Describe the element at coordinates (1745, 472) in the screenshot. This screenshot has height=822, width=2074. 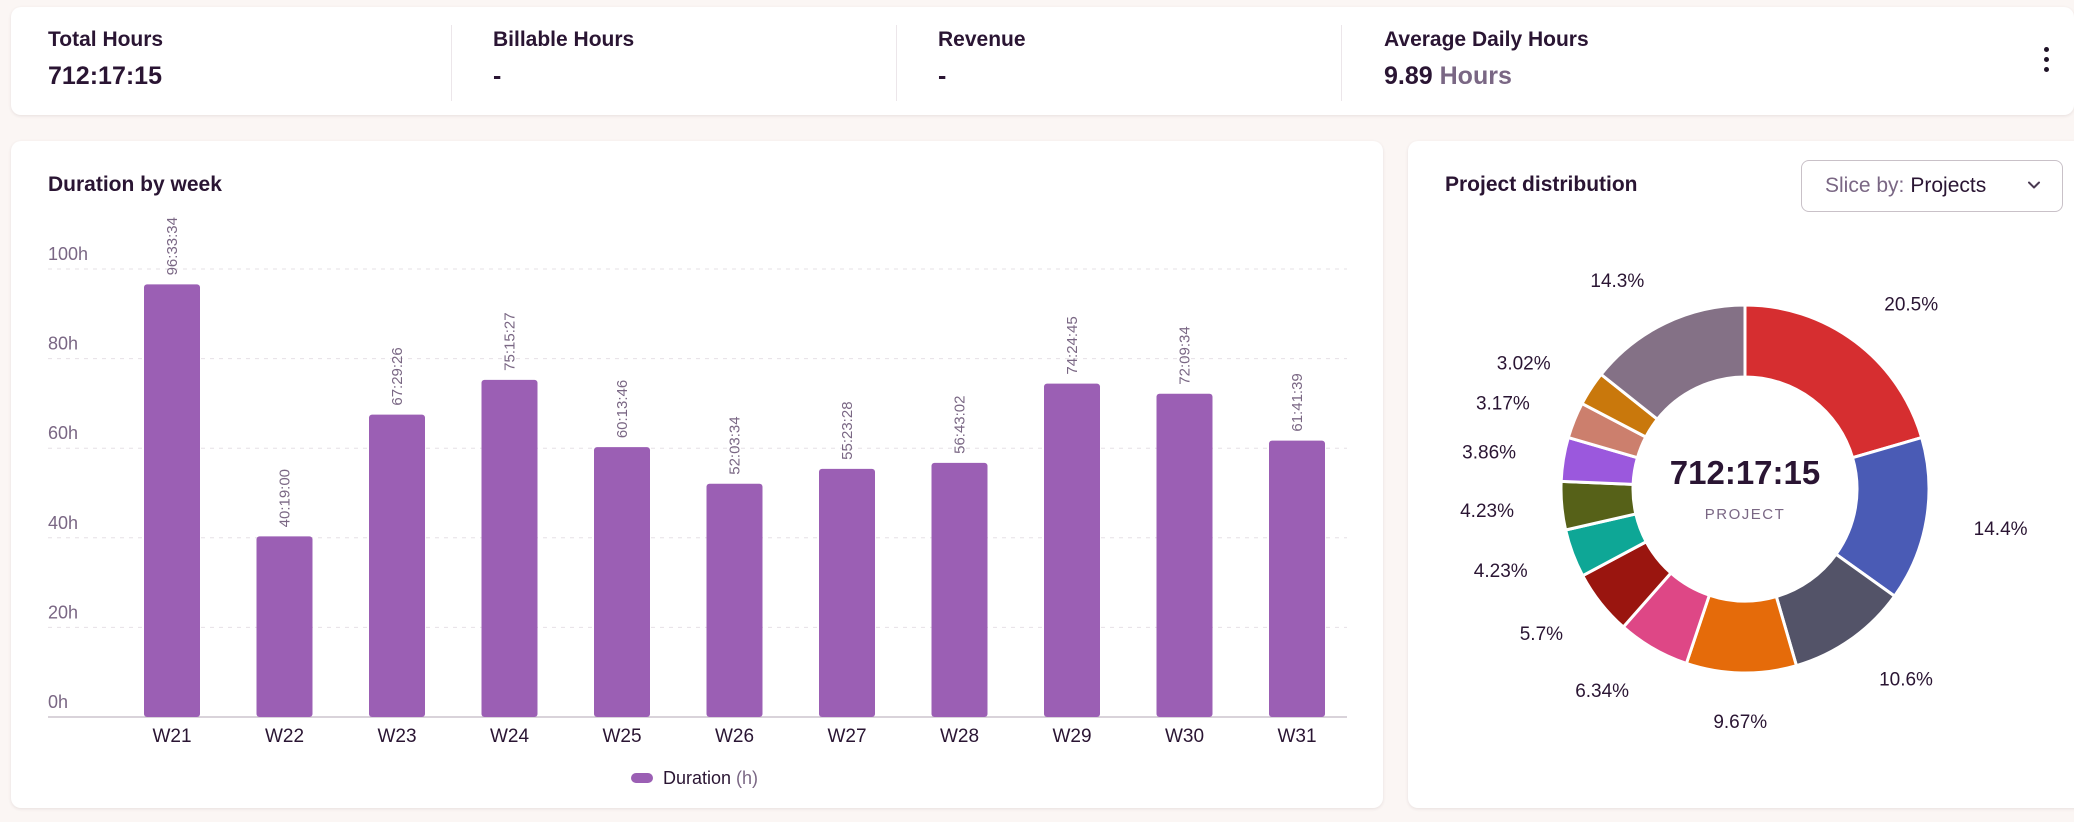
I see `donut-center-value: 712:17:15` at that location.